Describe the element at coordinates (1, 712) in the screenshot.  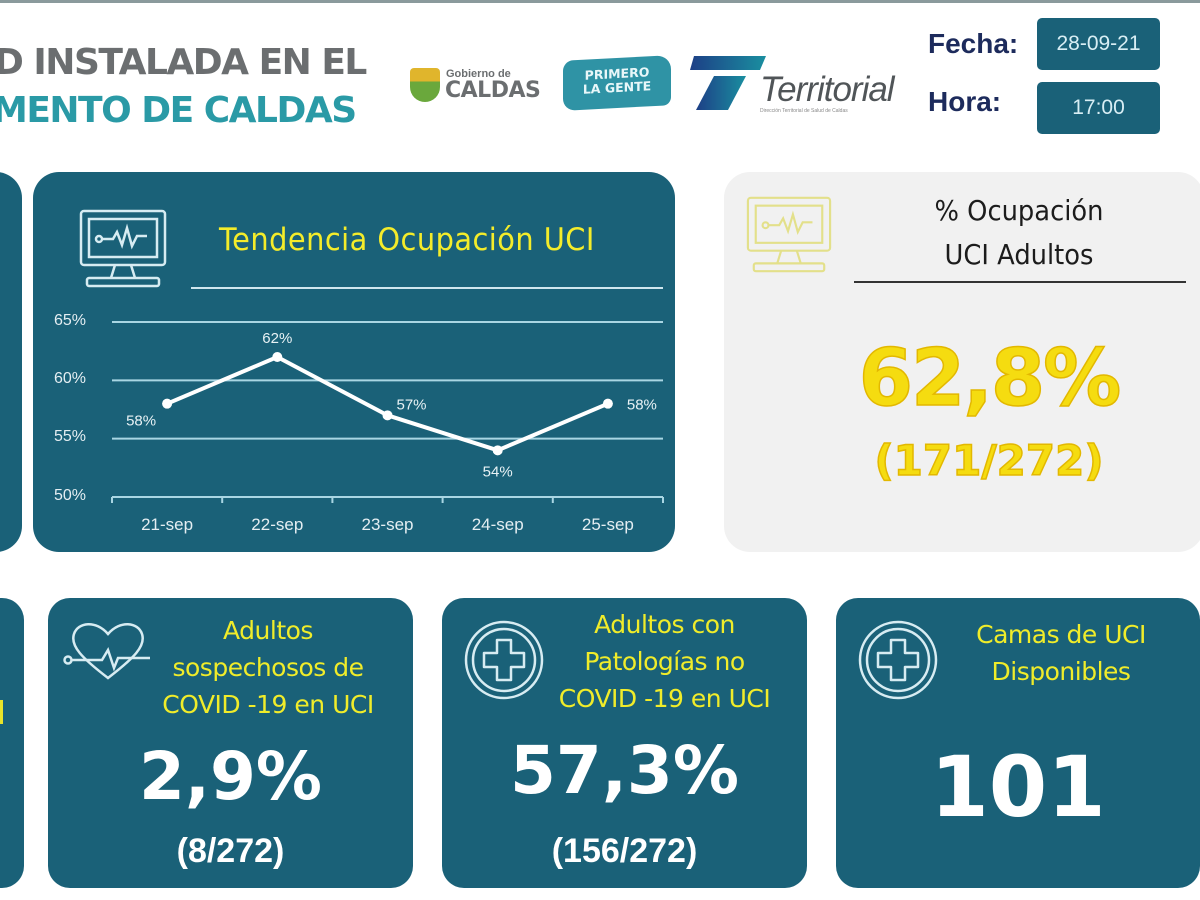
I see `cropped-yellow-text-fragment` at that location.